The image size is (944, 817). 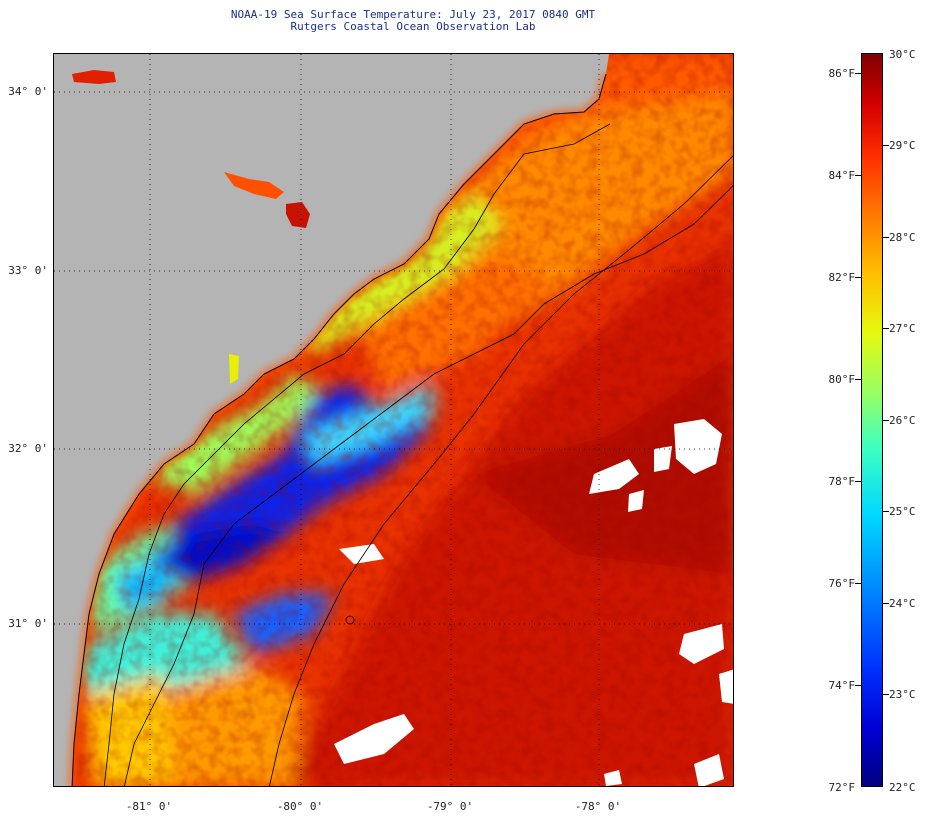 What do you see at coordinates (842, 277) in the screenshot?
I see `colorbar-f-82: 82°F` at bounding box center [842, 277].